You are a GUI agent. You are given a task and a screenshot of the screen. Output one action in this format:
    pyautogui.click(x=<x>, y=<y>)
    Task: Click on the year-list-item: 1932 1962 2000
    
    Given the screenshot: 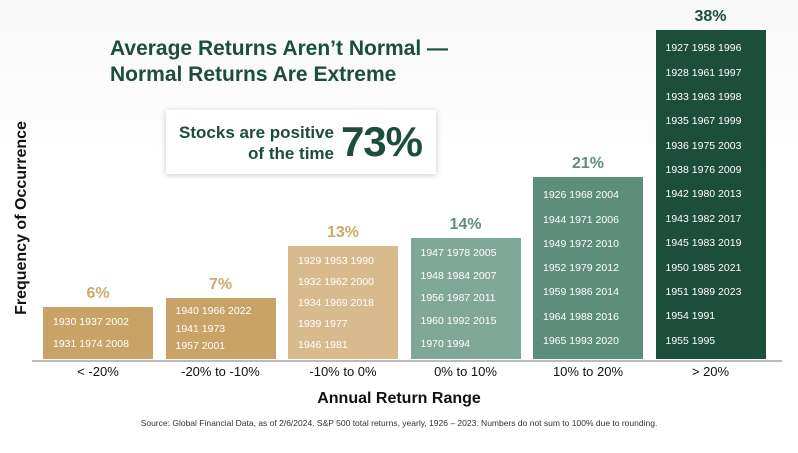 What is the action you would take?
    pyautogui.click(x=336, y=281)
    